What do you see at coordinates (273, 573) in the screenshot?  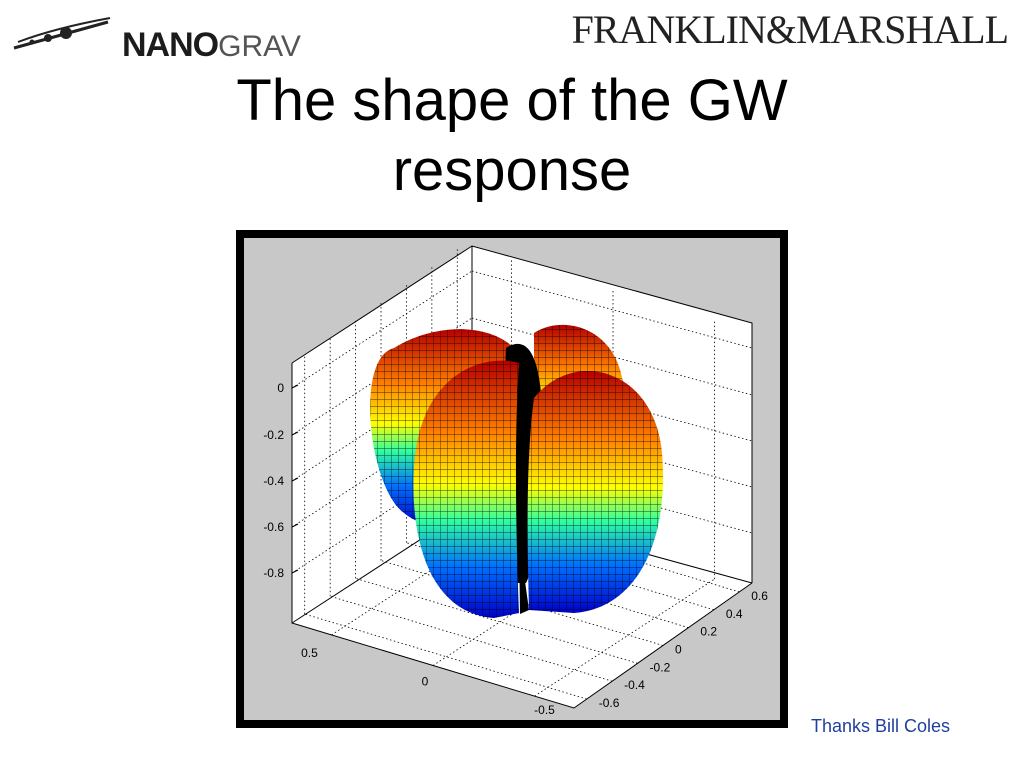 I see `z-tick-label: -0.8` at bounding box center [273, 573].